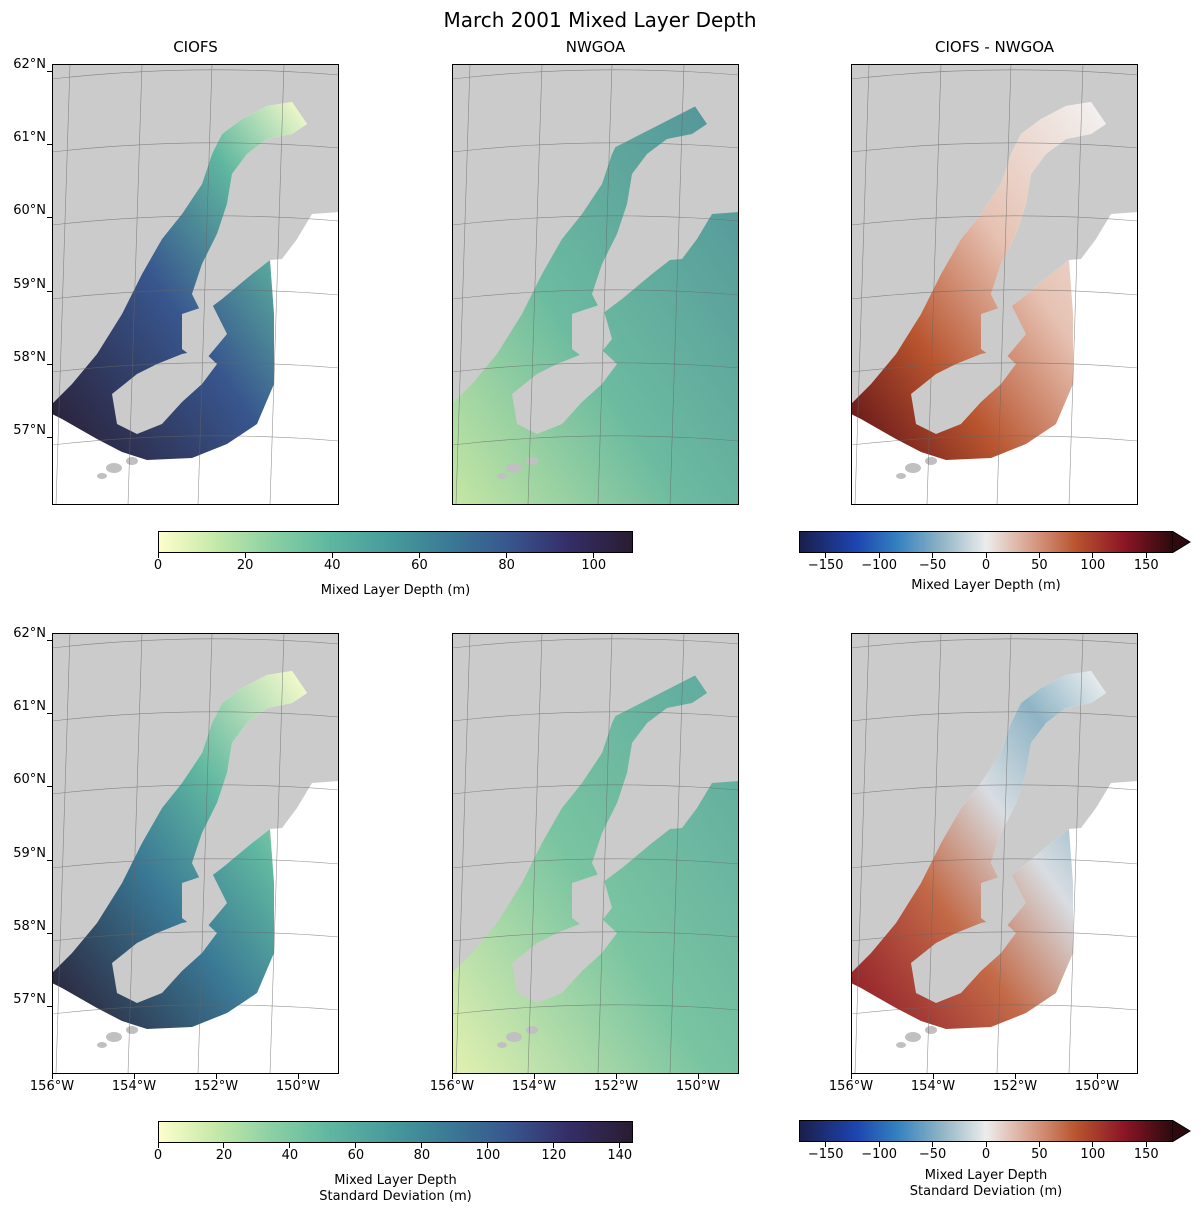 This screenshot has width=1200, height=1214. I want to click on lat-label: 61°N, so click(29, 137).